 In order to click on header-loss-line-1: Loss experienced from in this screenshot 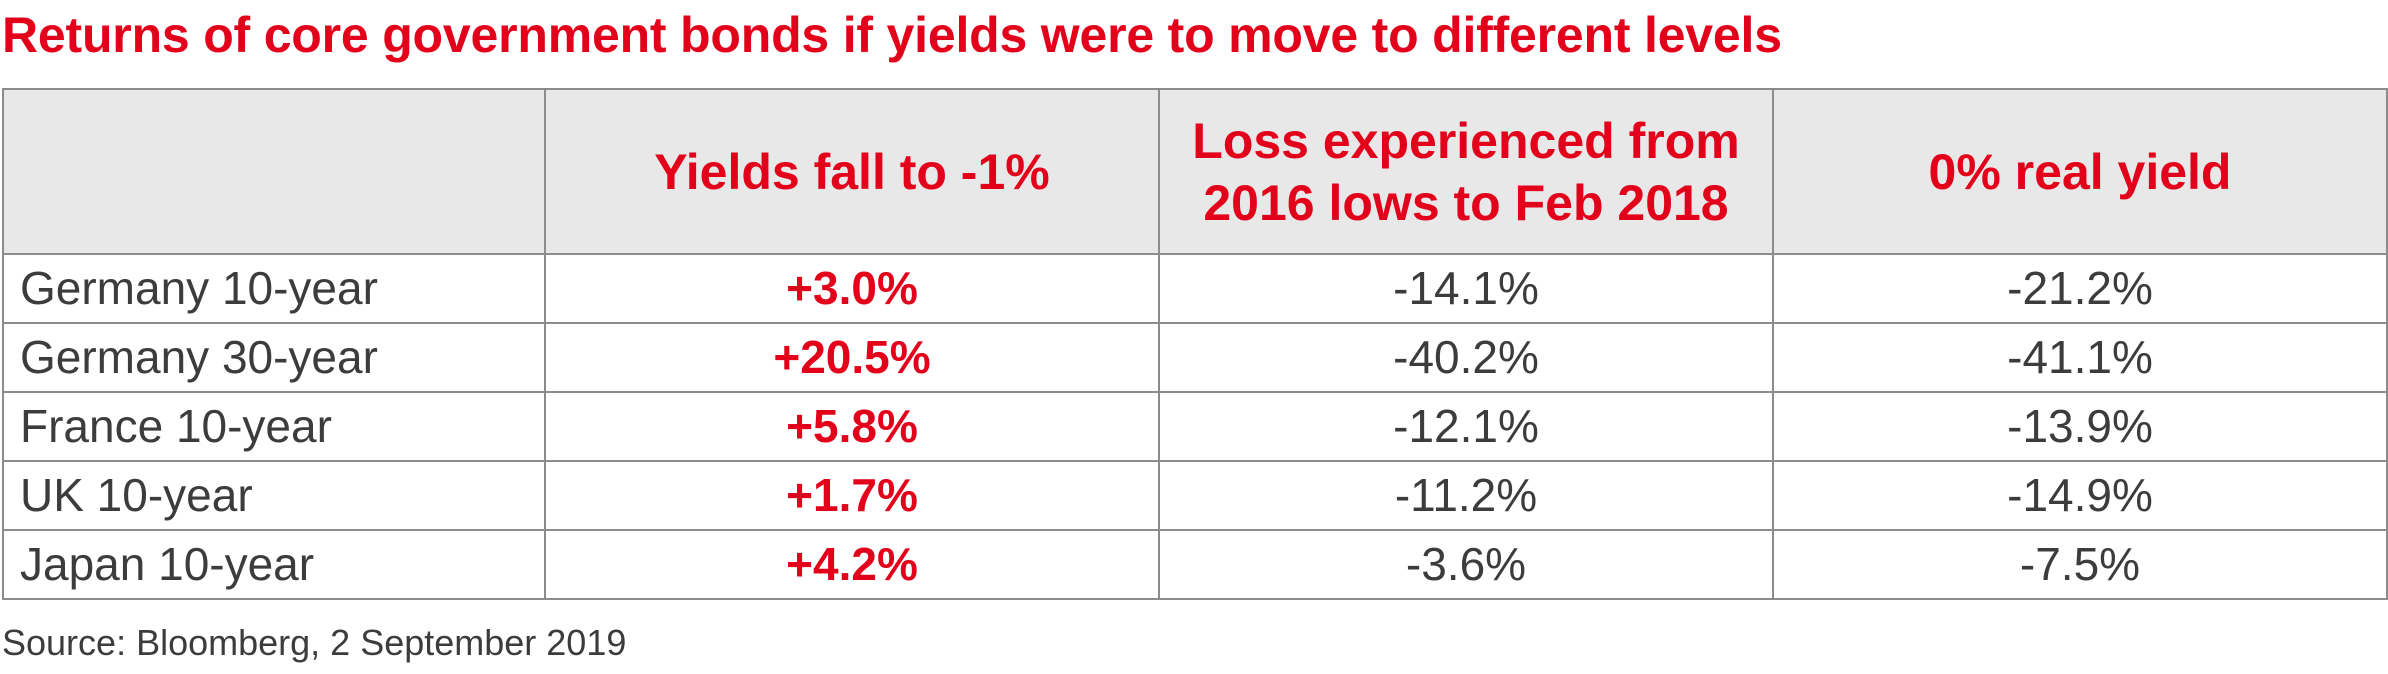, I will do `click(1466, 140)`.